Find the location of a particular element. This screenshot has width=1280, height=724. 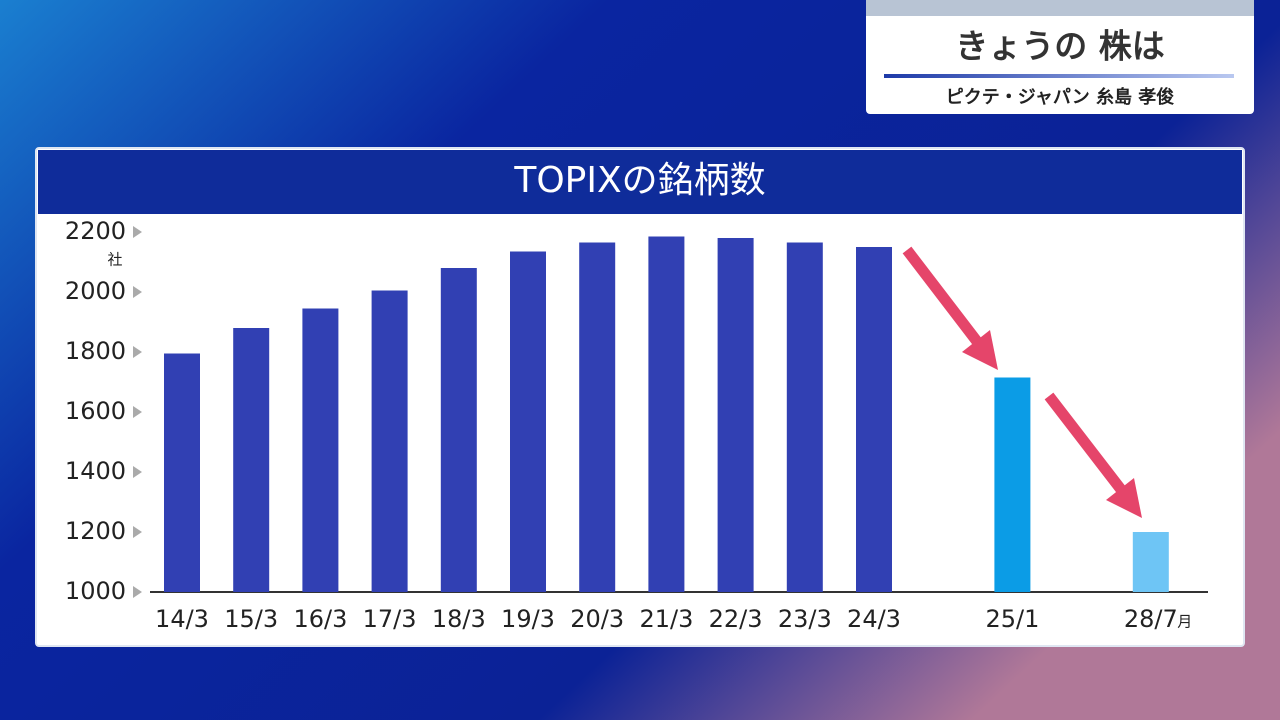

x-tick-label: 18/3 is located at coordinates (459, 619).